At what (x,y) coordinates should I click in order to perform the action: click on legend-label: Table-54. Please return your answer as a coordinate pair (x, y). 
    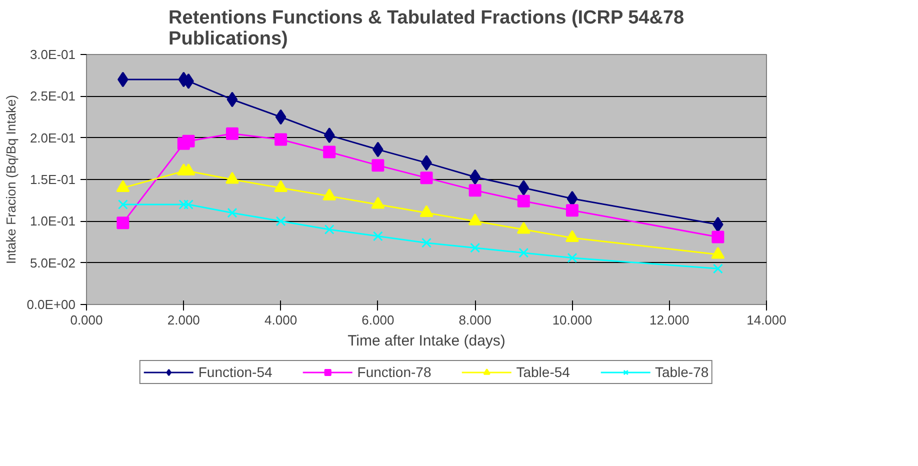
    Looking at the image, I should click on (543, 372).